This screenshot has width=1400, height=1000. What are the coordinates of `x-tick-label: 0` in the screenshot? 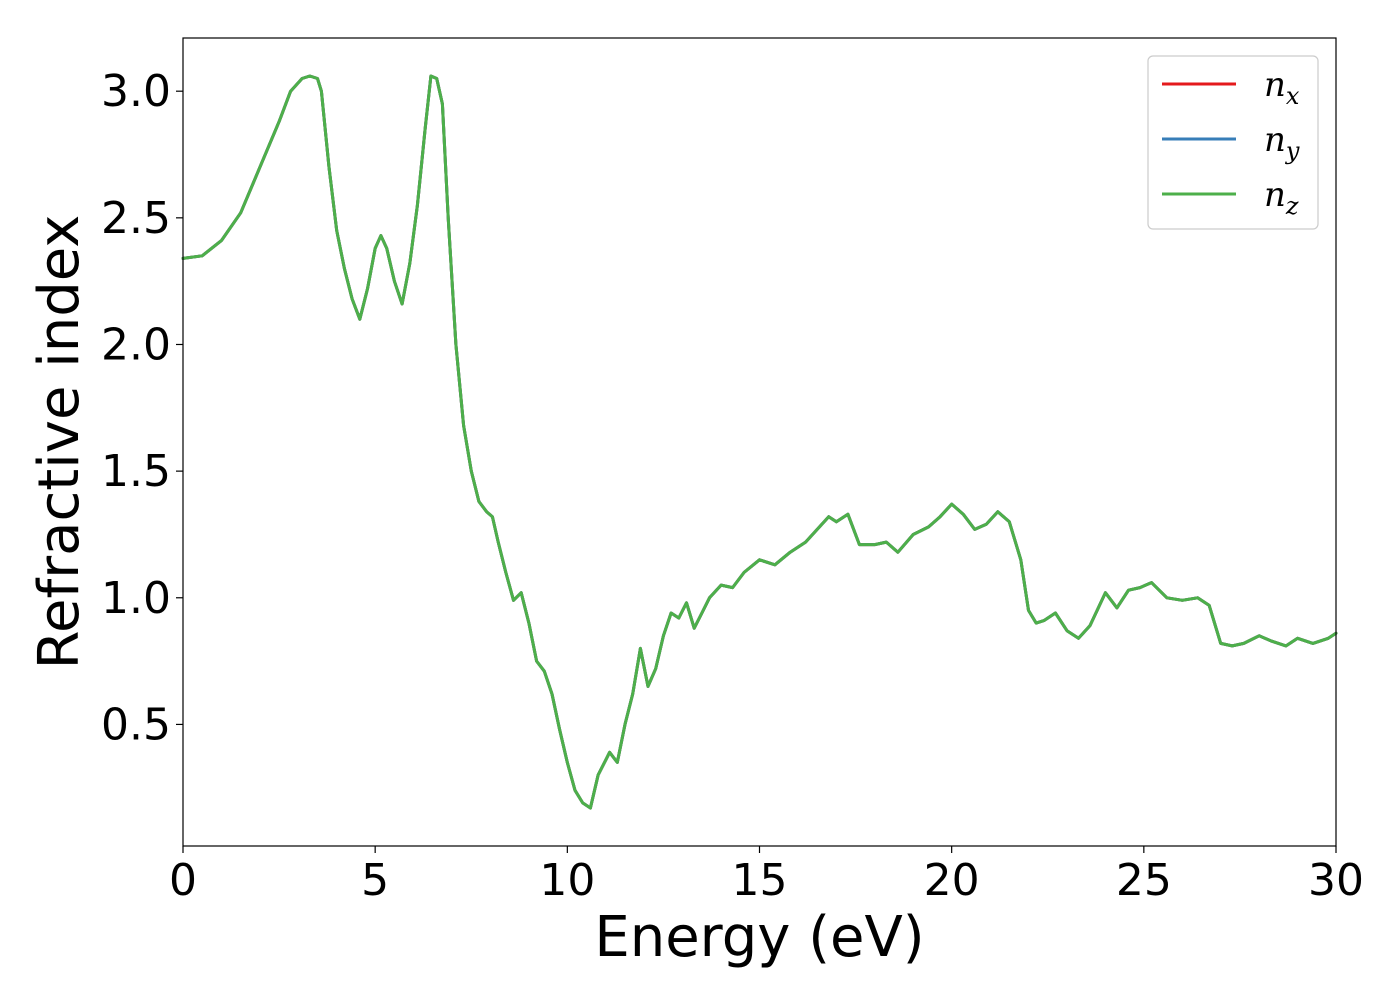 It's located at (183, 880).